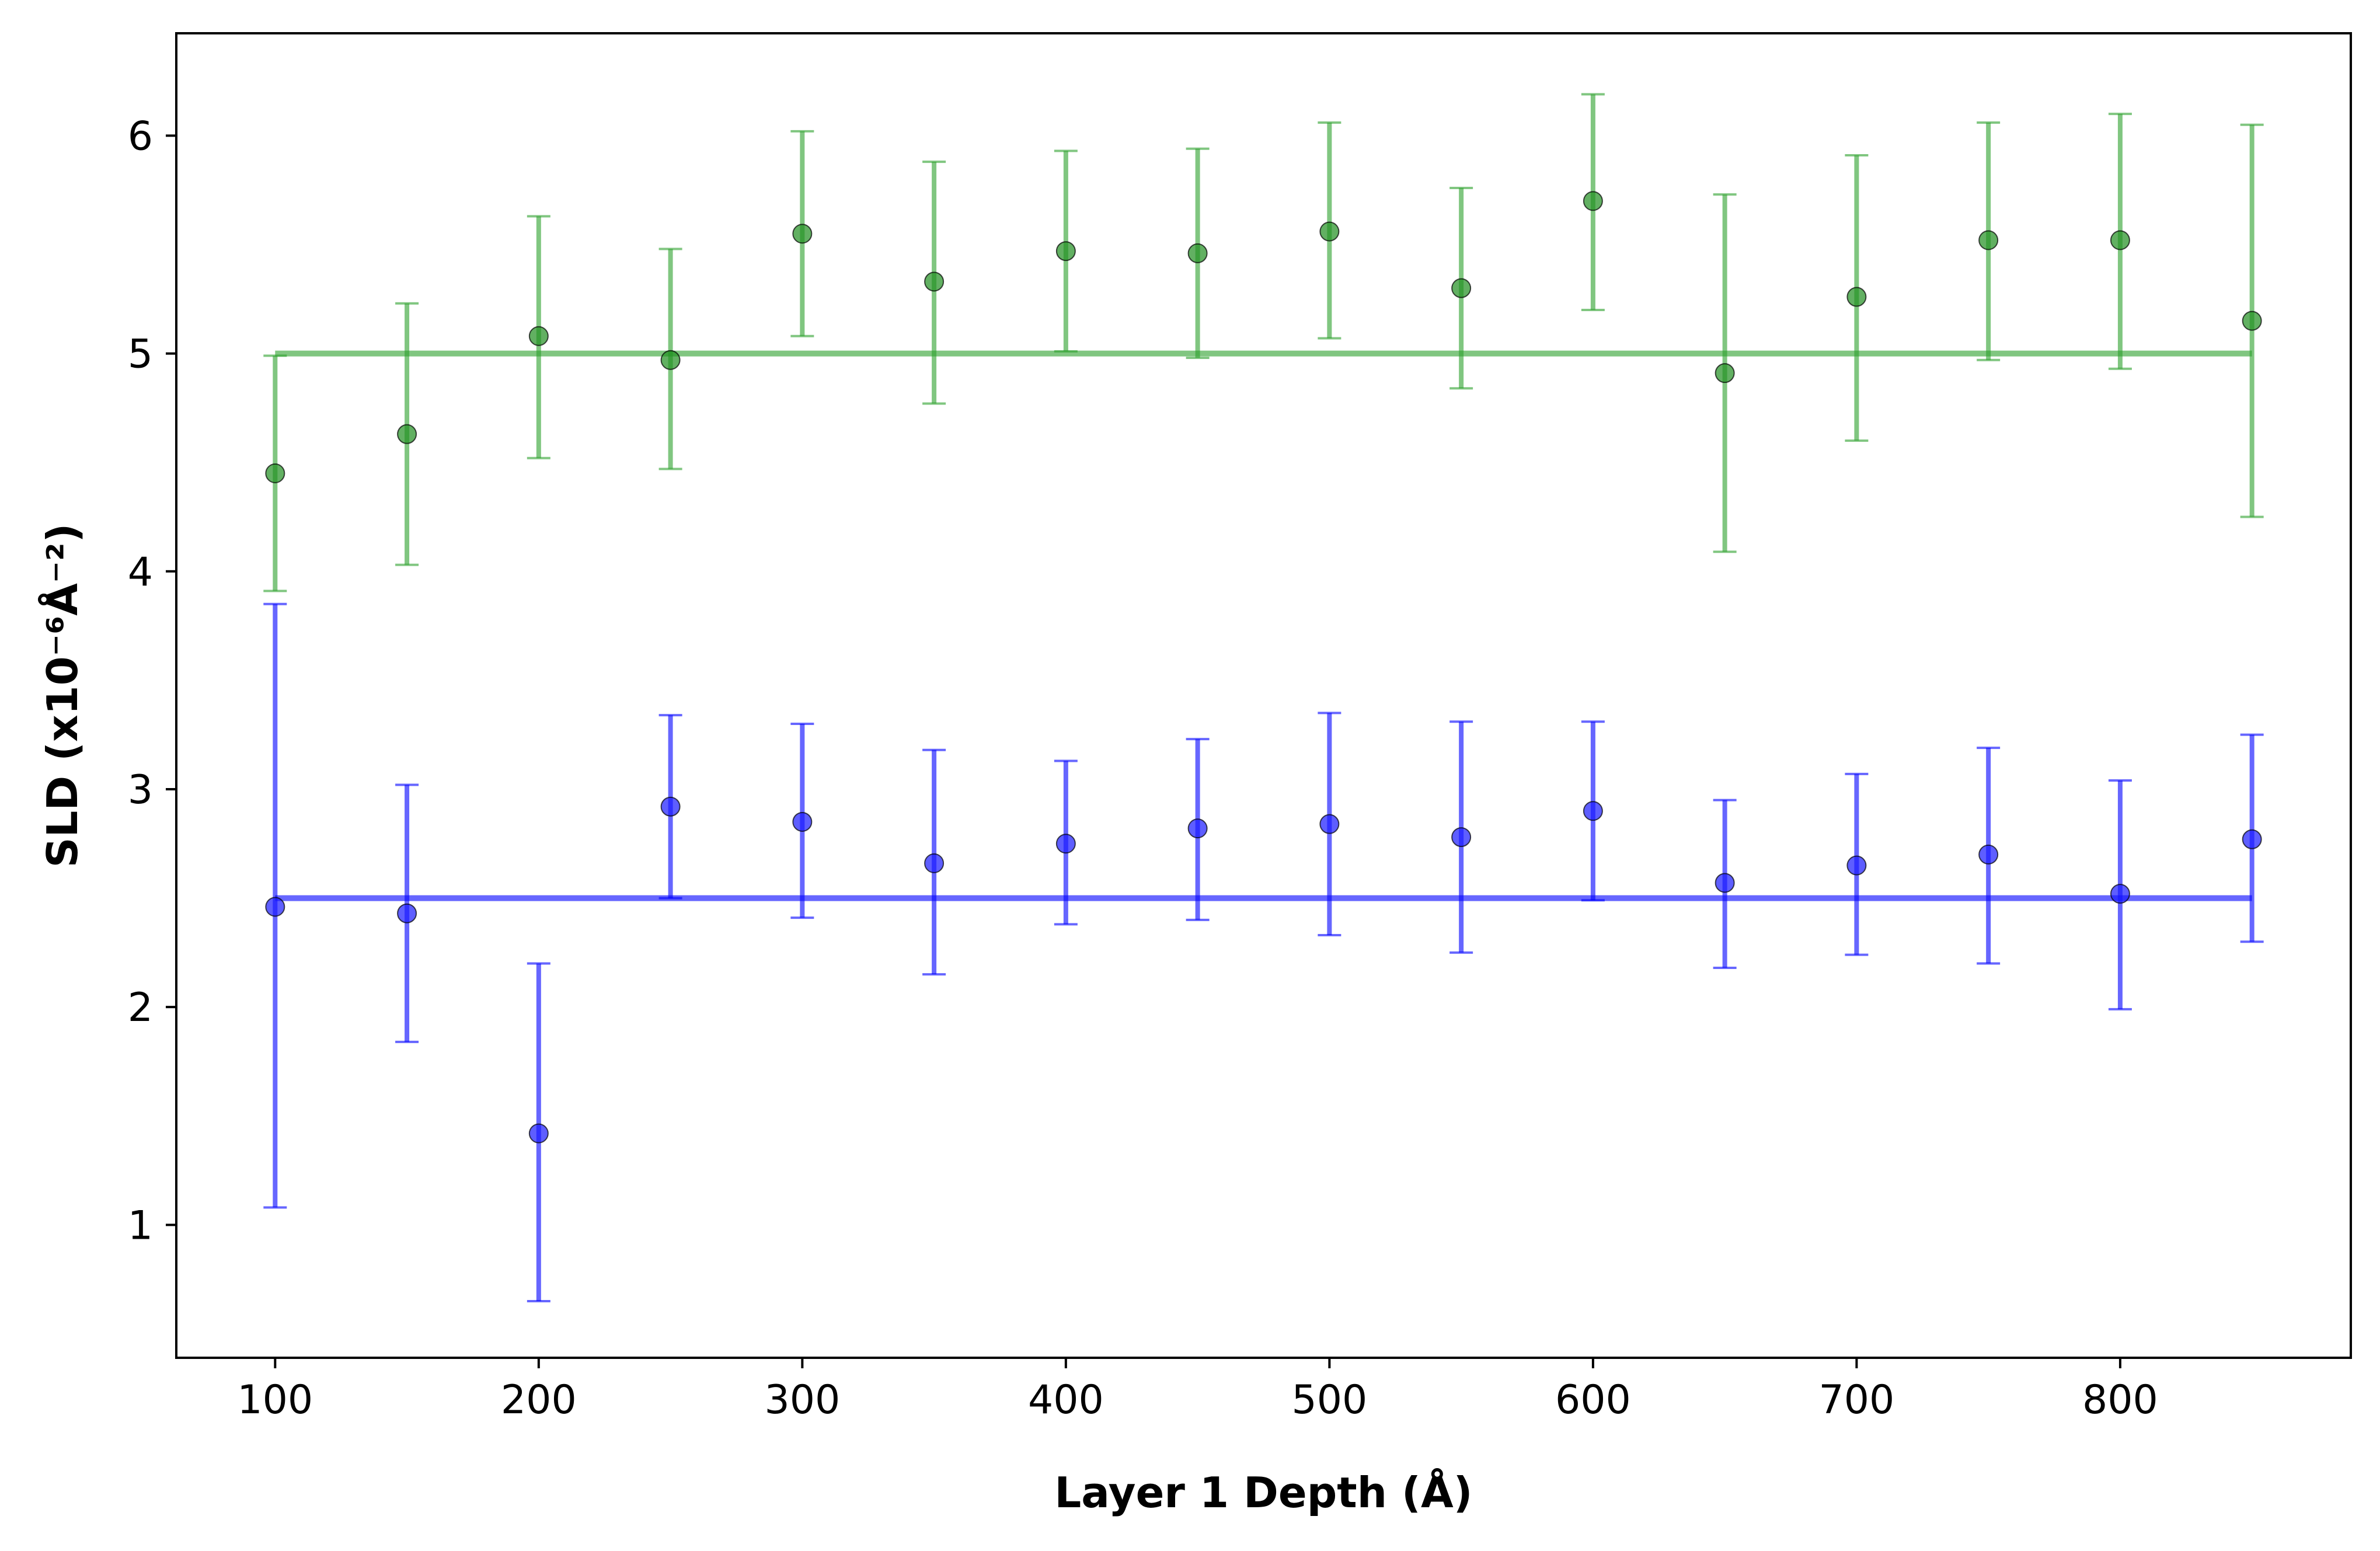 Image resolution: width=2380 pixels, height=1551 pixels. I want to click on y-tick-label: 4, so click(140, 572).